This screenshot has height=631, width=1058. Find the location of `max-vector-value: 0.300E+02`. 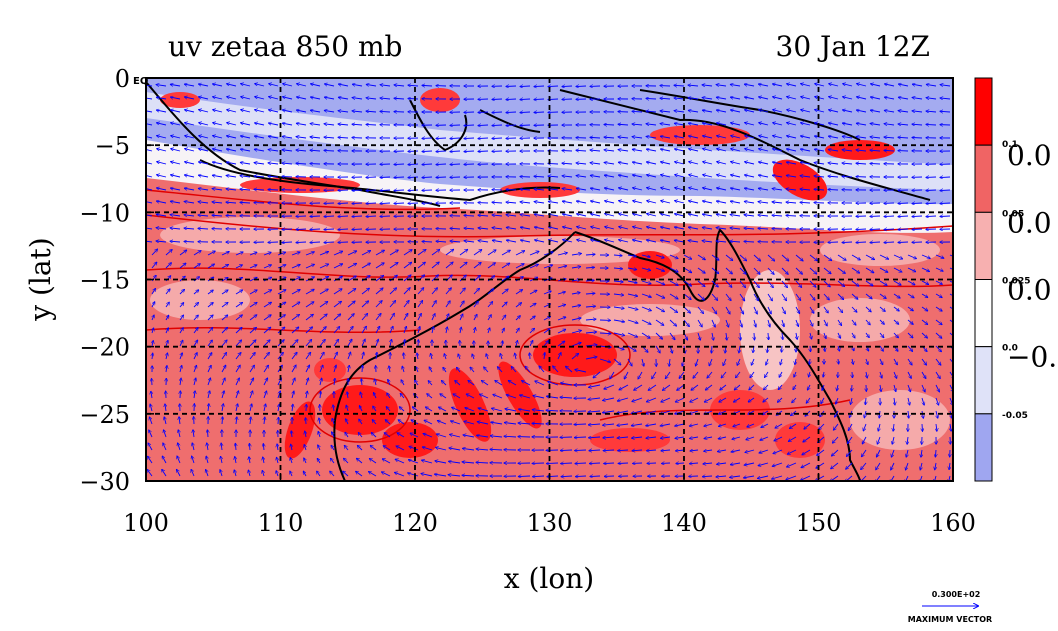

max-vector-value: 0.300E+02 is located at coordinates (956, 594).